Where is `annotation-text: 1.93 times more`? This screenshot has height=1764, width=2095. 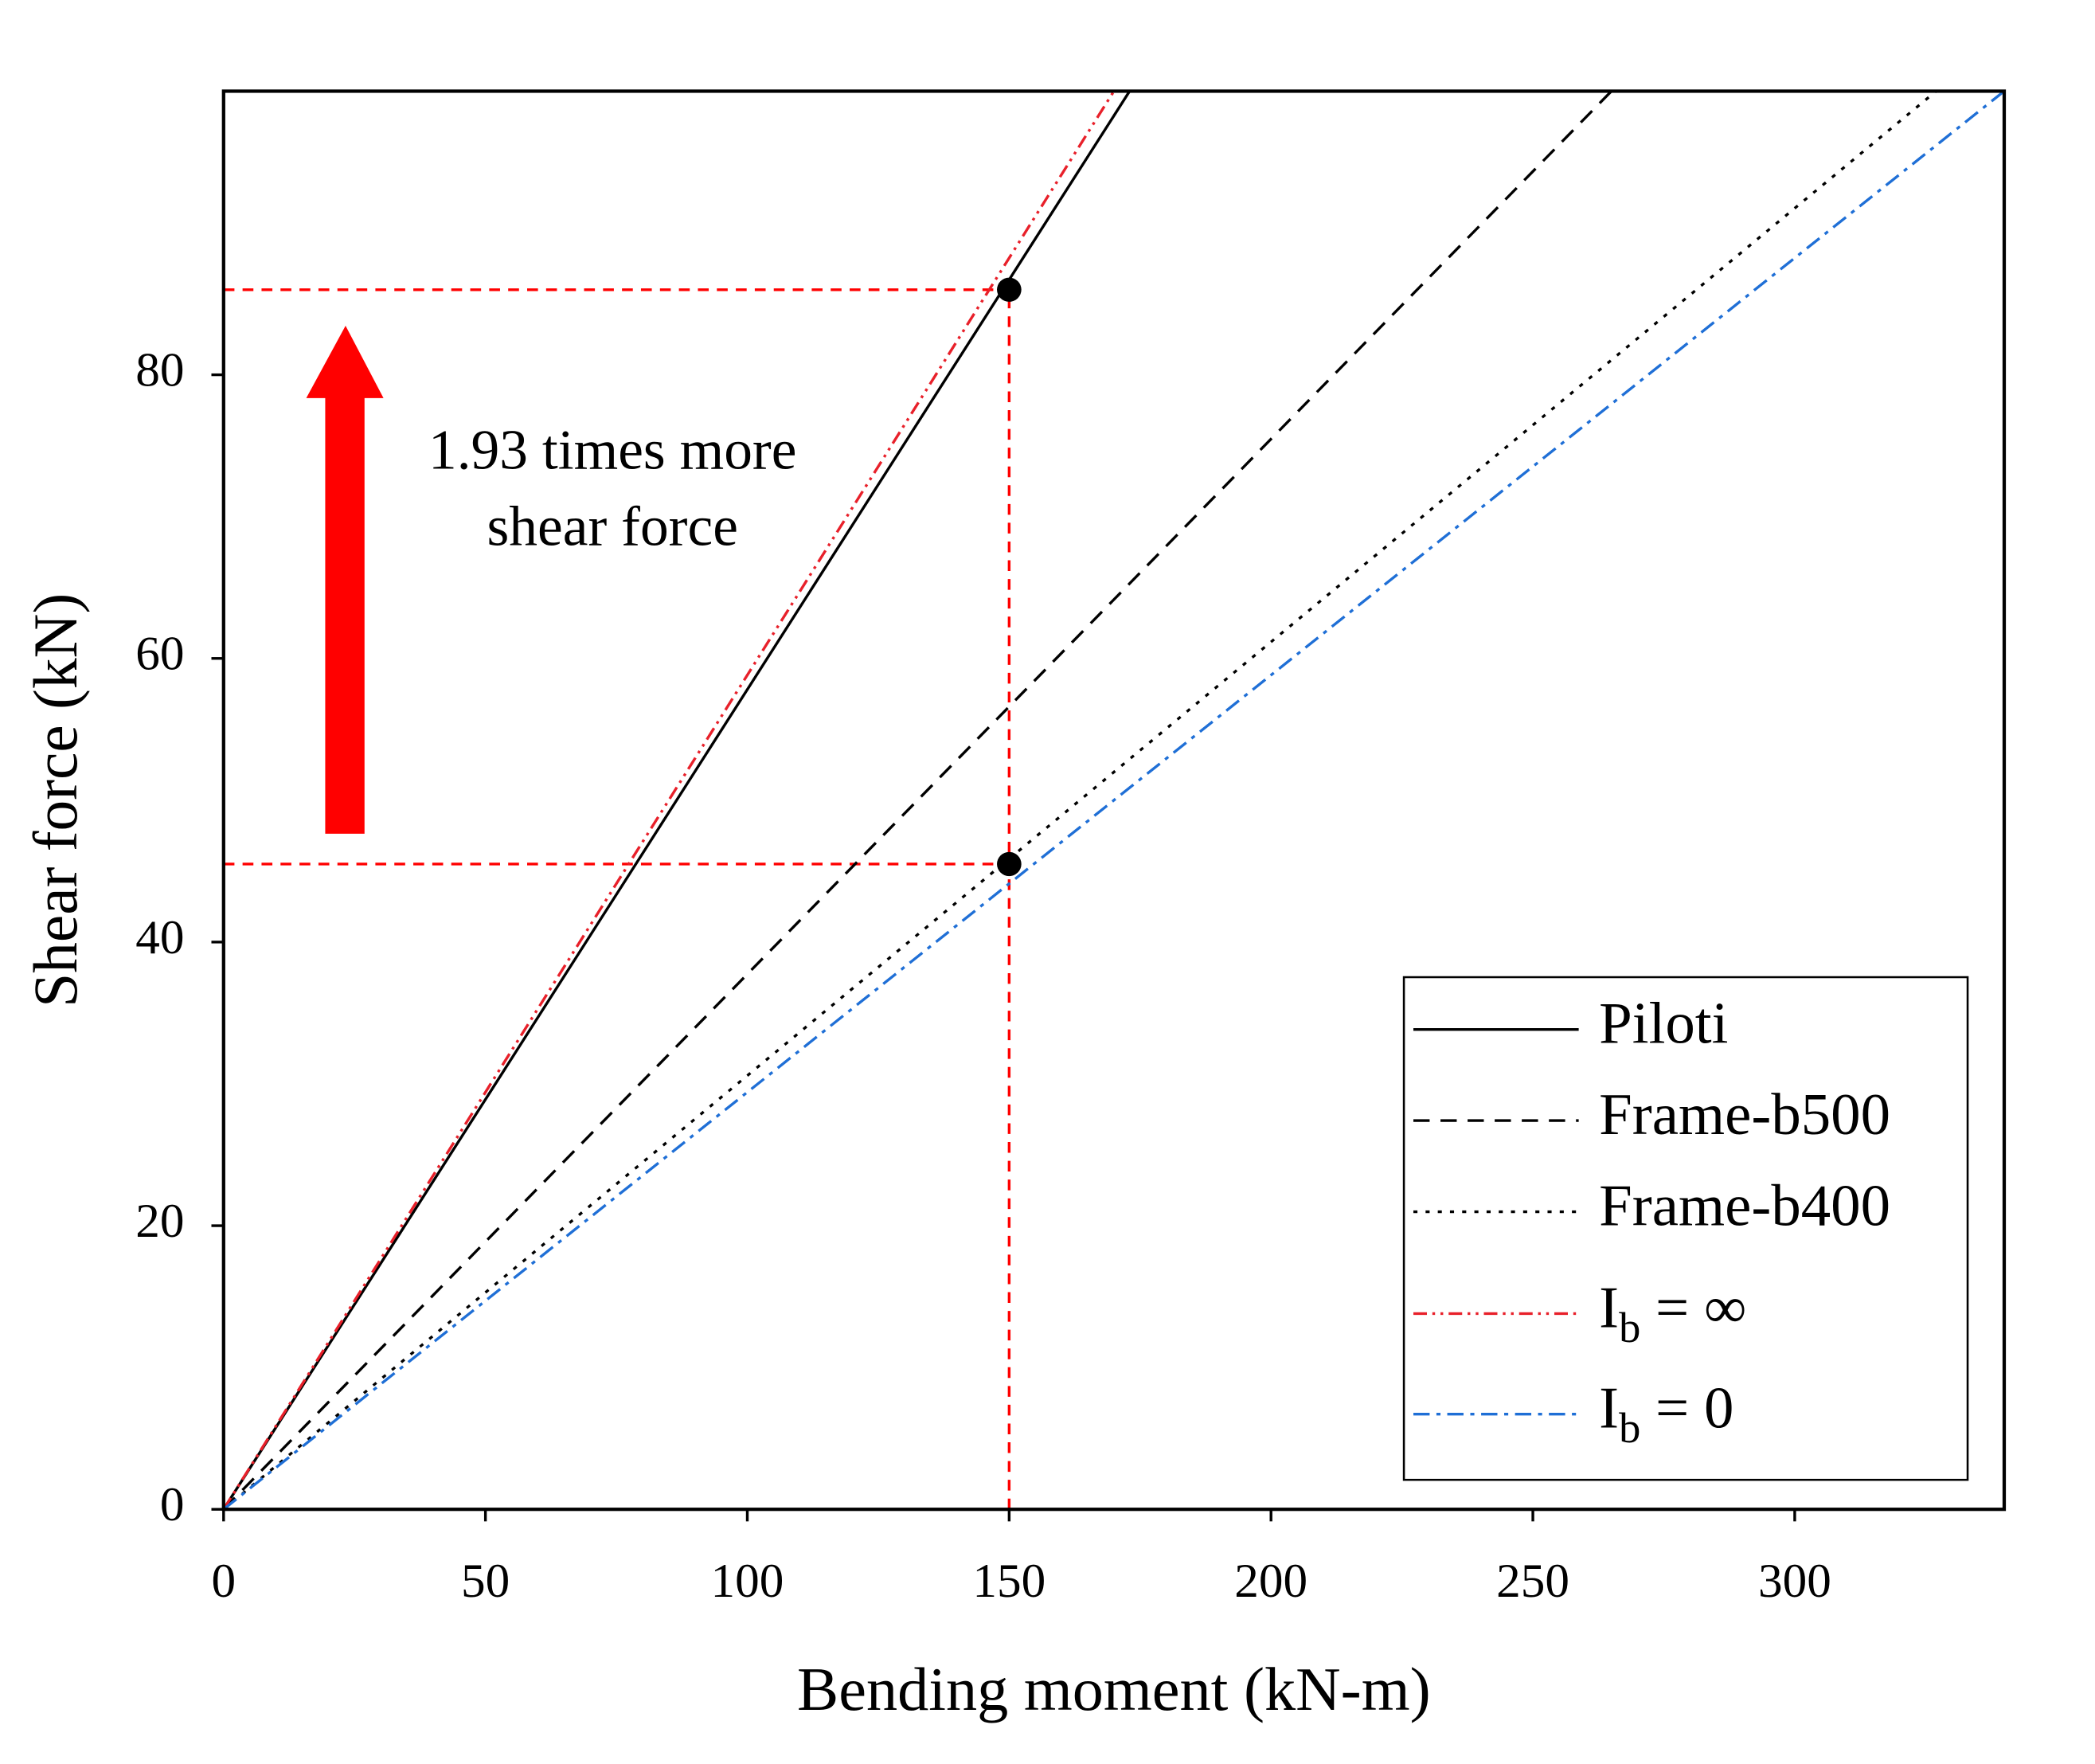 annotation-text: 1.93 times more is located at coordinates (612, 451).